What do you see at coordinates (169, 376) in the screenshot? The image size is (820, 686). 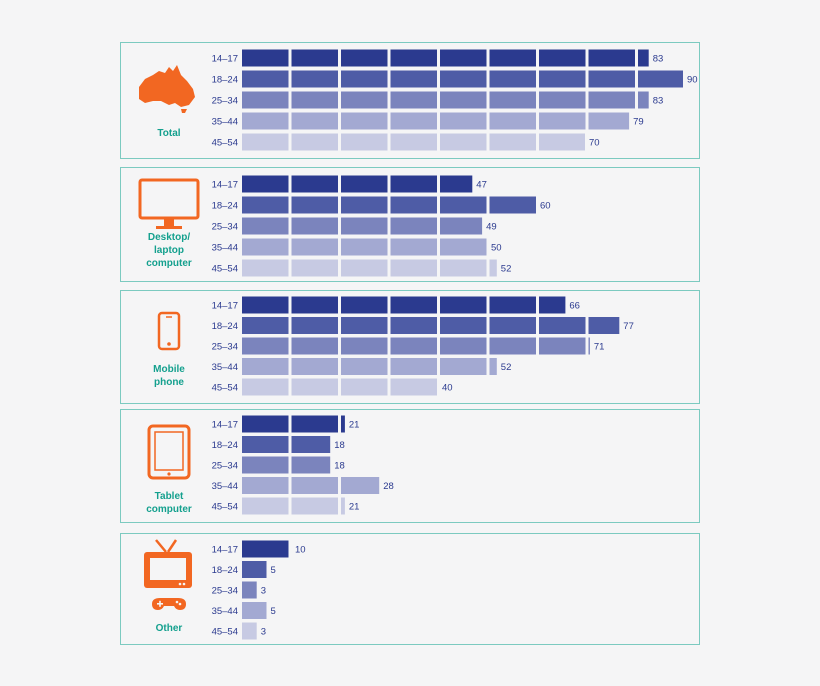 I see `panel-label: Mobile phone` at bounding box center [169, 376].